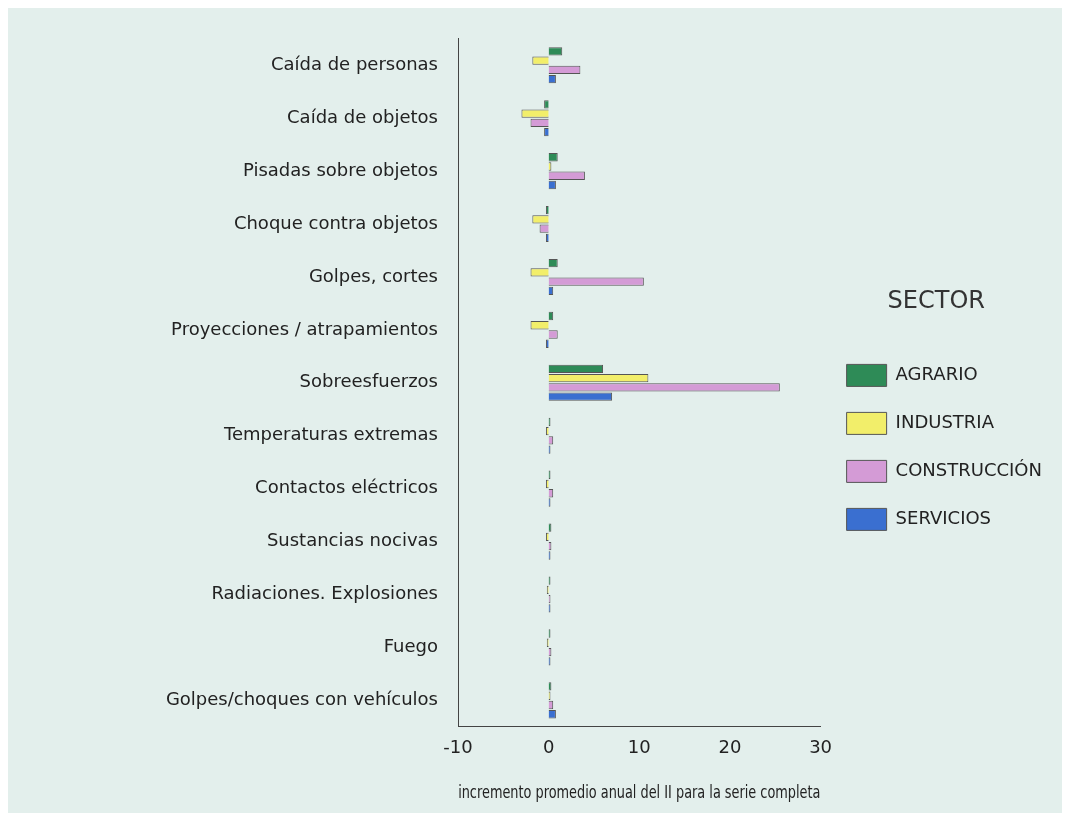  Describe the element at coordinates (352, 540) in the screenshot. I see `y-tick-label: Sustancias nocivas` at that location.